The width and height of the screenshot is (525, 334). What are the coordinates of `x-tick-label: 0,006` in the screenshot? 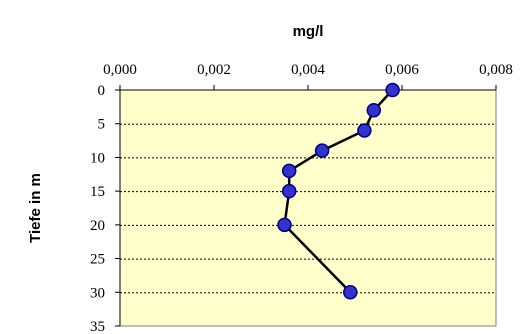 It's located at (402, 70).